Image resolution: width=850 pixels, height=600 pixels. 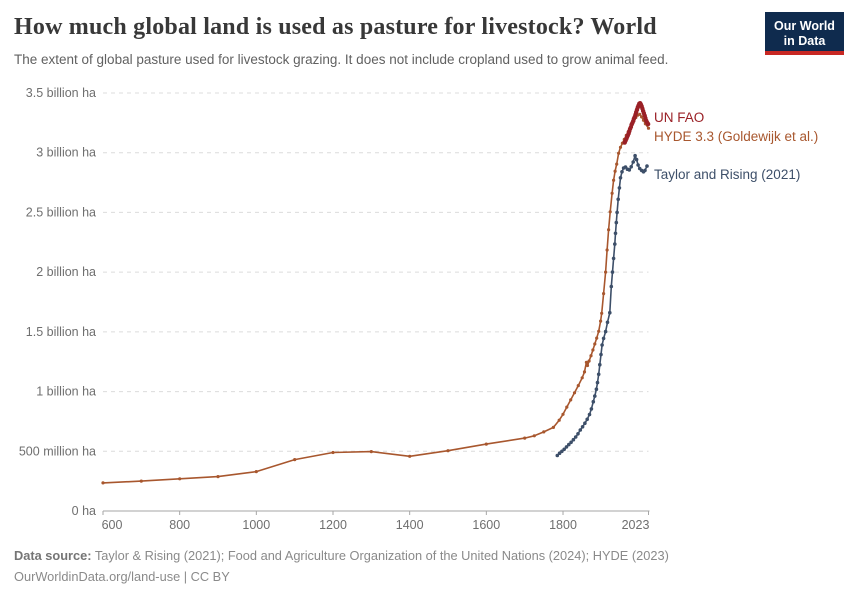 What do you see at coordinates (727, 174) in the screenshot?
I see `legend-label-taylor-and-rising-2021: Taylor and Rising (2021)` at bounding box center [727, 174].